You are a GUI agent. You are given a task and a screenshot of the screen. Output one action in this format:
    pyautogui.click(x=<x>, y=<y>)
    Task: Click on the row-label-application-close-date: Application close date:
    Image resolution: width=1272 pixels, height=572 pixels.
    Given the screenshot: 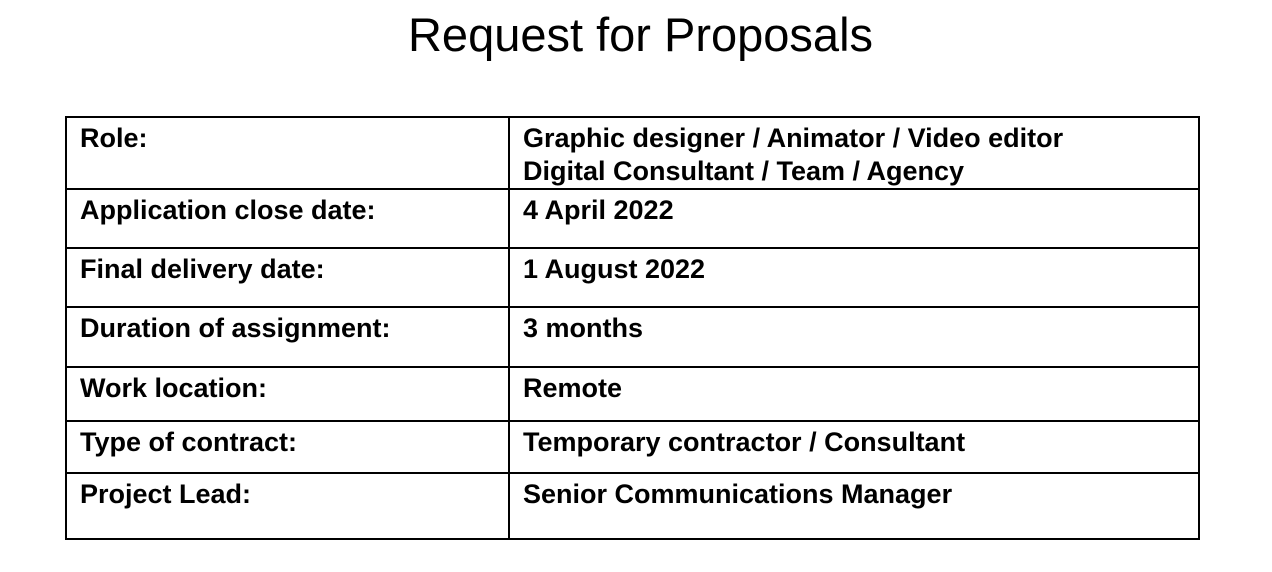 What is the action you would take?
    pyautogui.click(x=287, y=218)
    